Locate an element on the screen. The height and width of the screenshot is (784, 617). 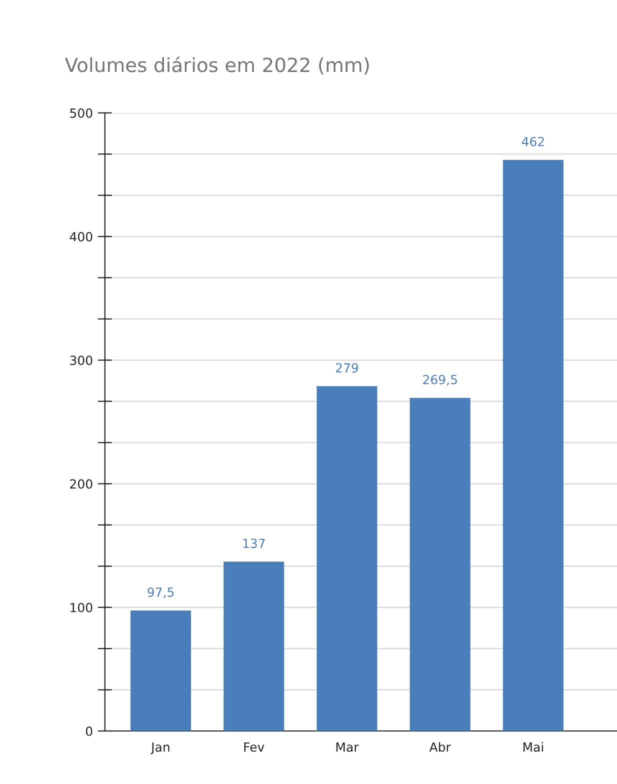
data-label: 269,5 is located at coordinates (440, 380).